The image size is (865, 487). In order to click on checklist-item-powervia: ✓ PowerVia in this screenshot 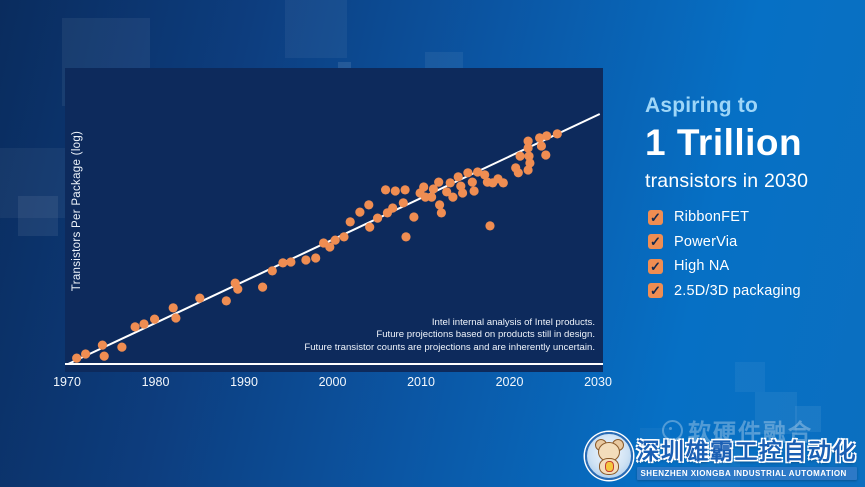, I will do `click(724, 242)`.